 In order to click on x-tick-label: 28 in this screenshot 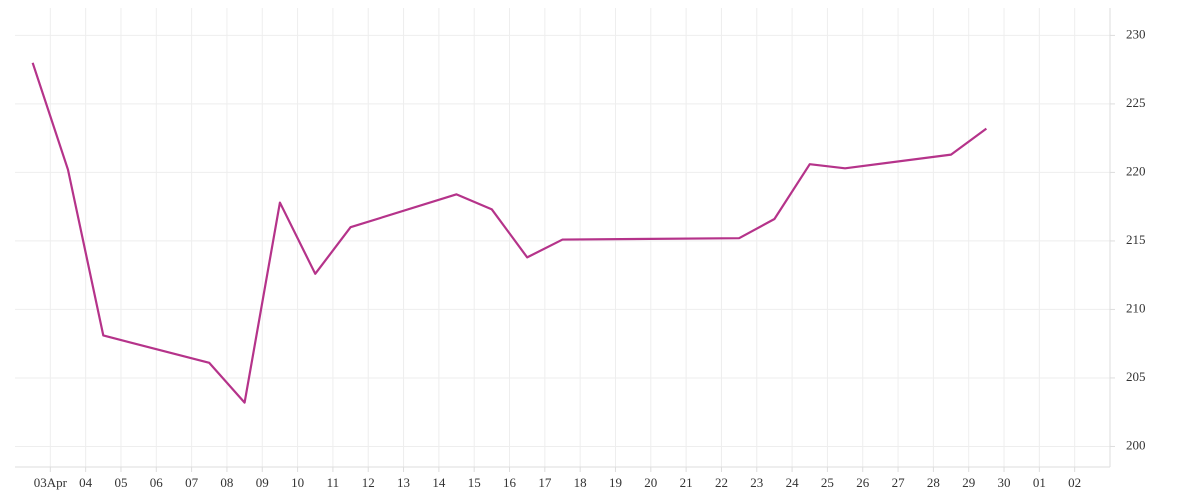, I will do `click(933, 482)`.